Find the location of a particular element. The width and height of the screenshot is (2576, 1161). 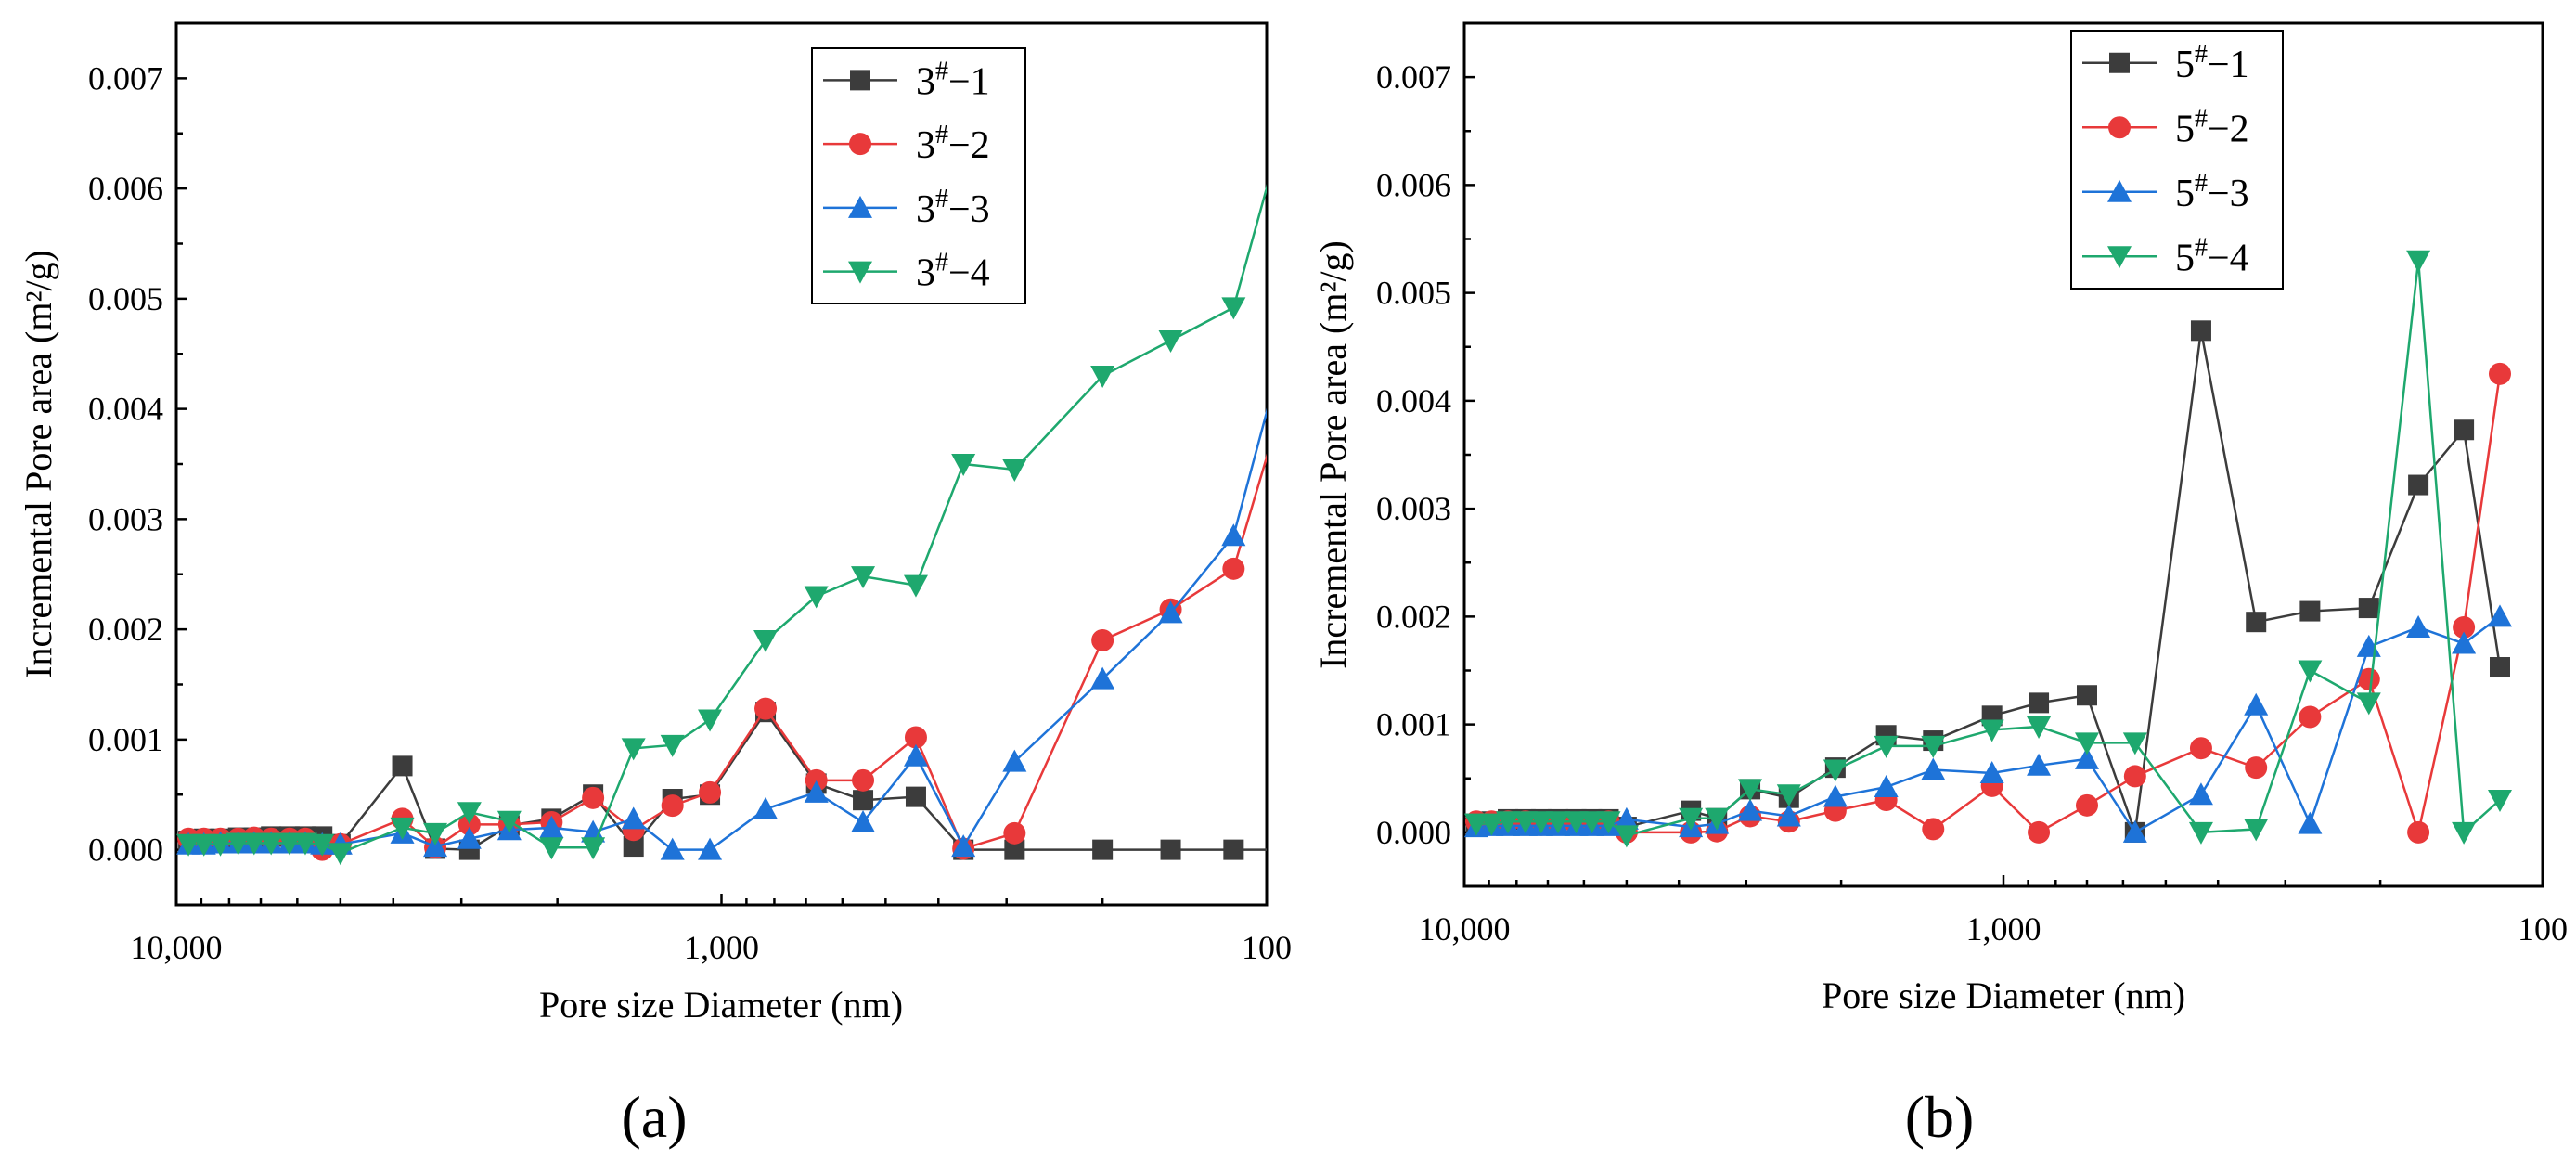

legend: 5#−1 5#−2 5#−3 5#−4 is located at coordinates (2177, 160).